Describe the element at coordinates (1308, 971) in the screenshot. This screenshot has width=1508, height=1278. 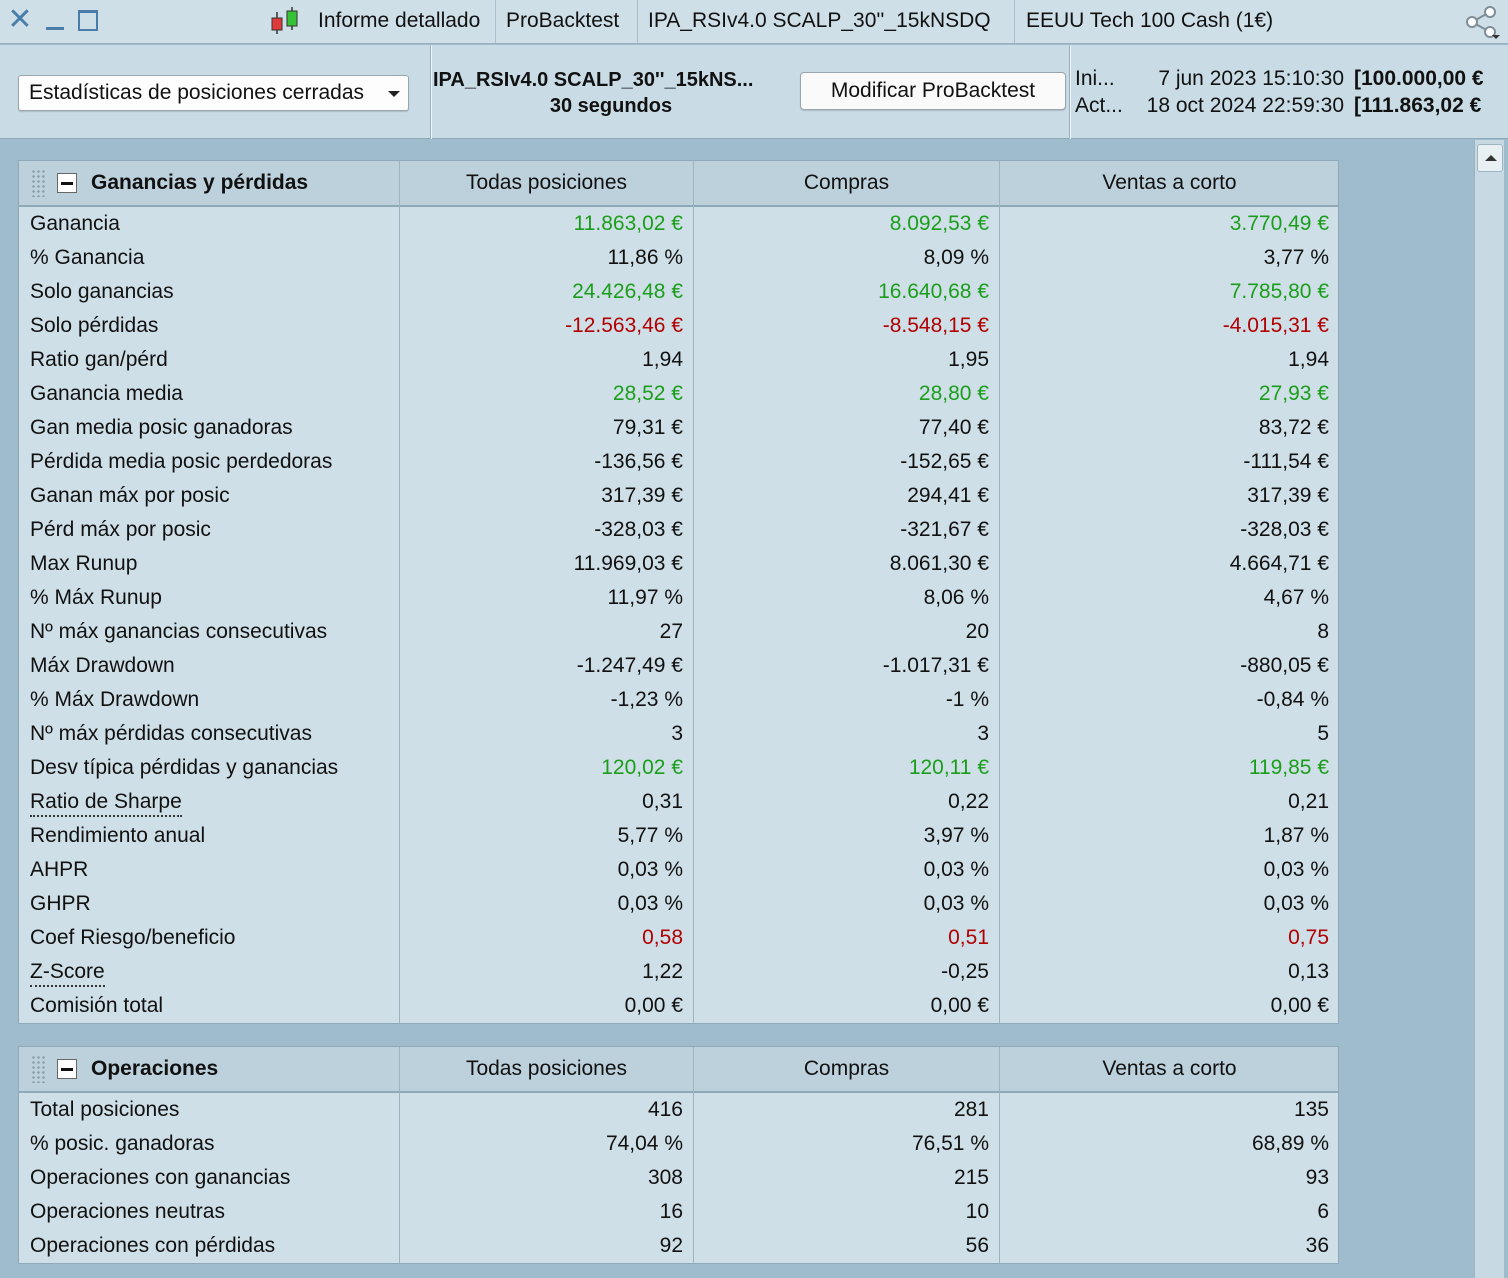
I see `value-shorts: 0,13` at that location.